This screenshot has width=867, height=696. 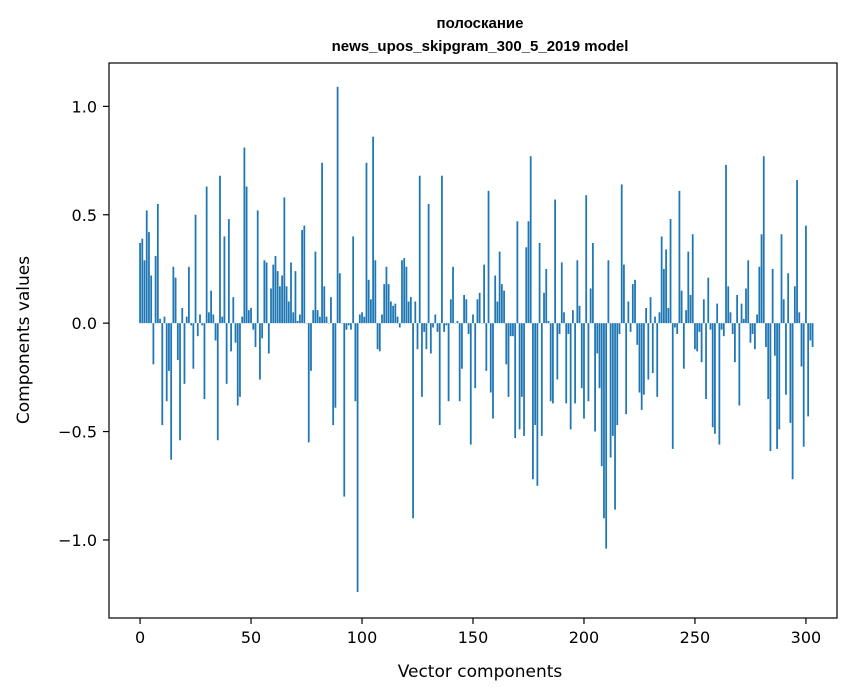 What do you see at coordinates (83, 323) in the screenshot?
I see `y-axis-ticks: −1.0 −0.5 0.0 0.5 1.0` at bounding box center [83, 323].